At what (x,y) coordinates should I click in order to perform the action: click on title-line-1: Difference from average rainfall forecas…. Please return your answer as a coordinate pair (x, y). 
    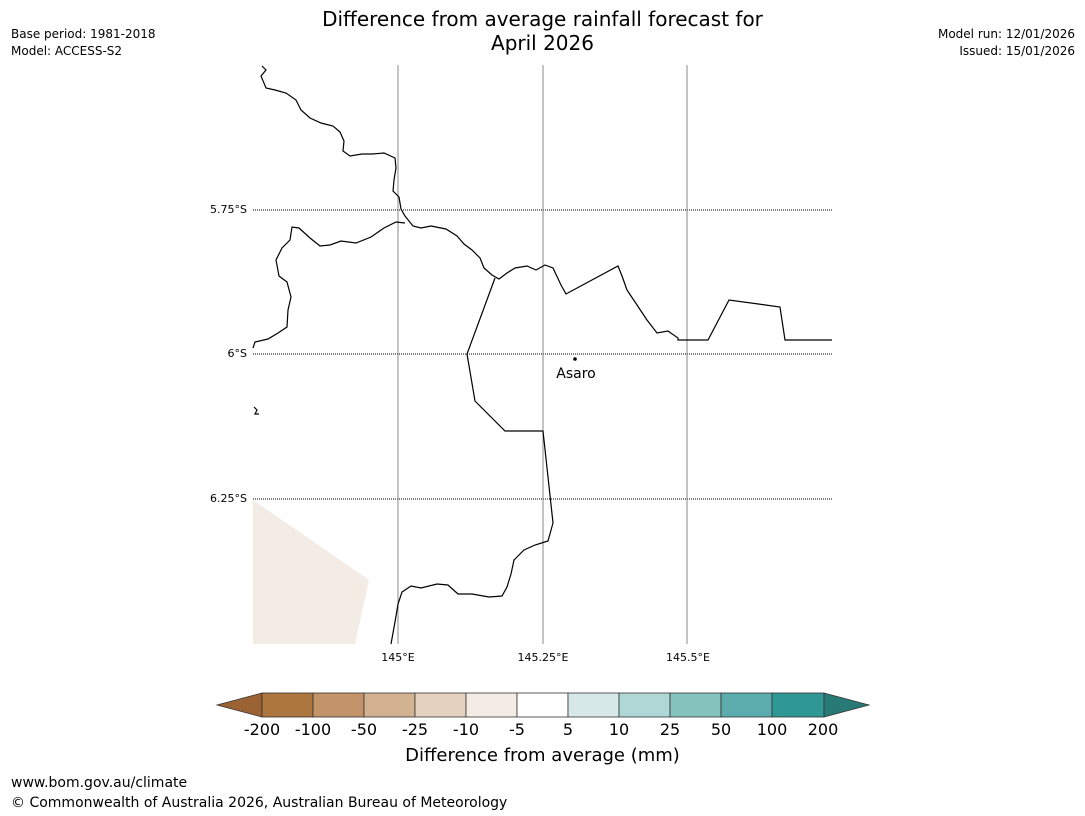
    Looking at the image, I should click on (542, 19).